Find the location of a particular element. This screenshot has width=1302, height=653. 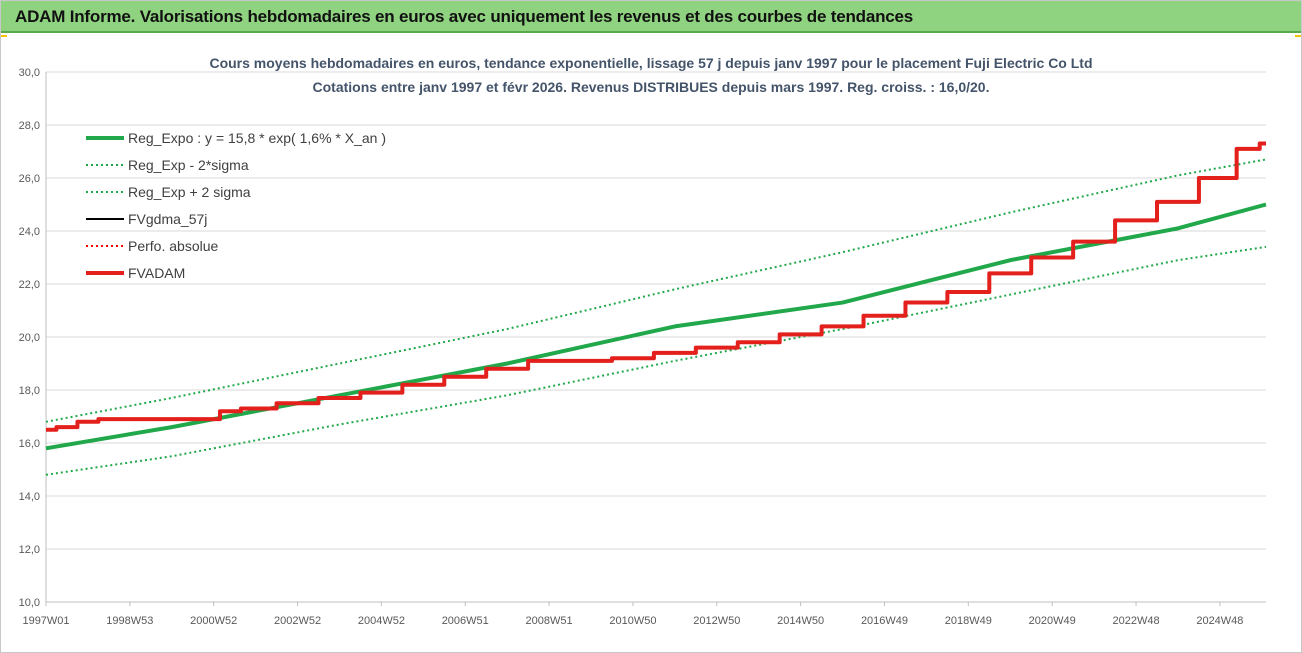

x-tick-label: 1998W53 is located at coordinates (129, 621).